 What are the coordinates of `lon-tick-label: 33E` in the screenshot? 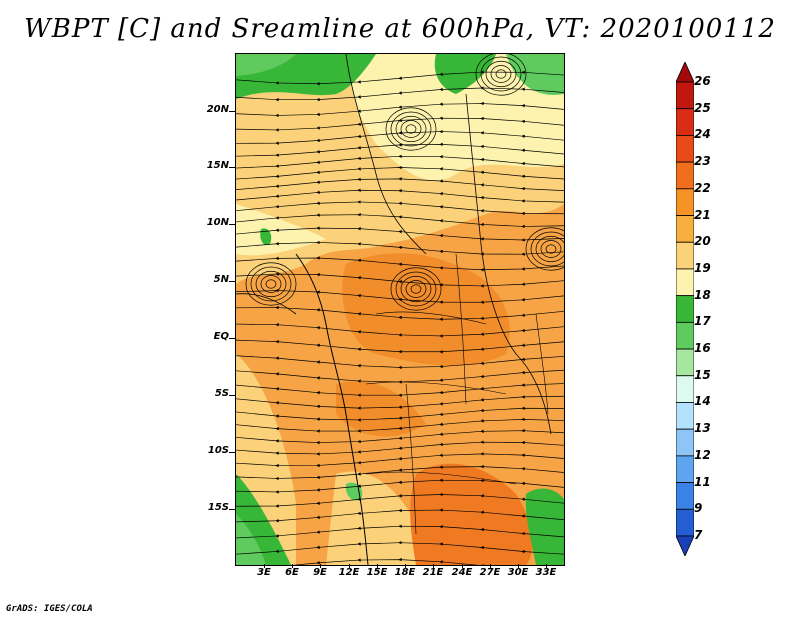 It's located at (546, 572).